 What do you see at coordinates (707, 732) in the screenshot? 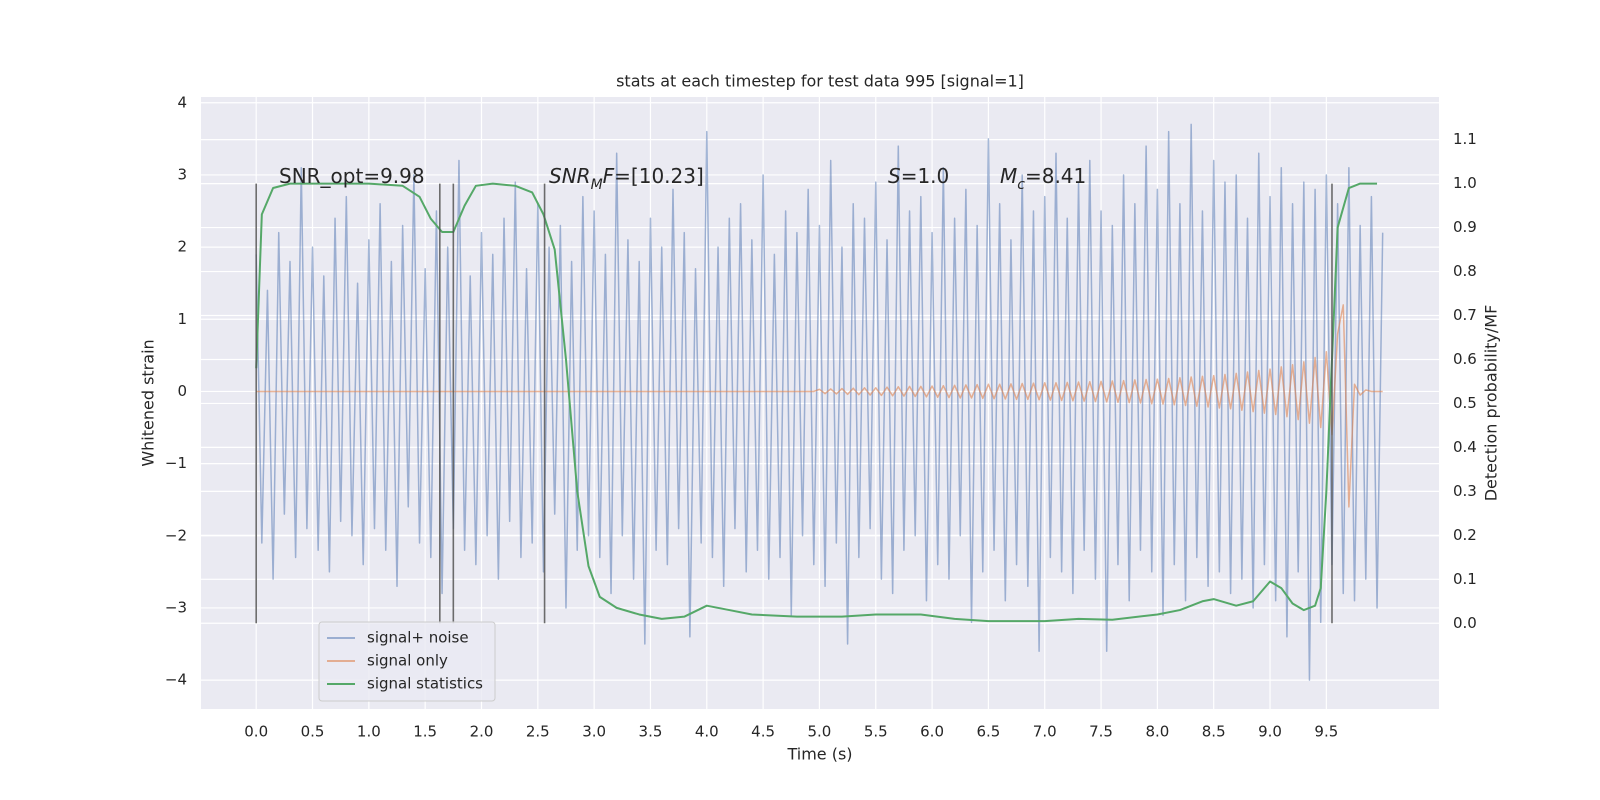
I see `x-tick-label: 4.0` at bounding box center [707, 732].